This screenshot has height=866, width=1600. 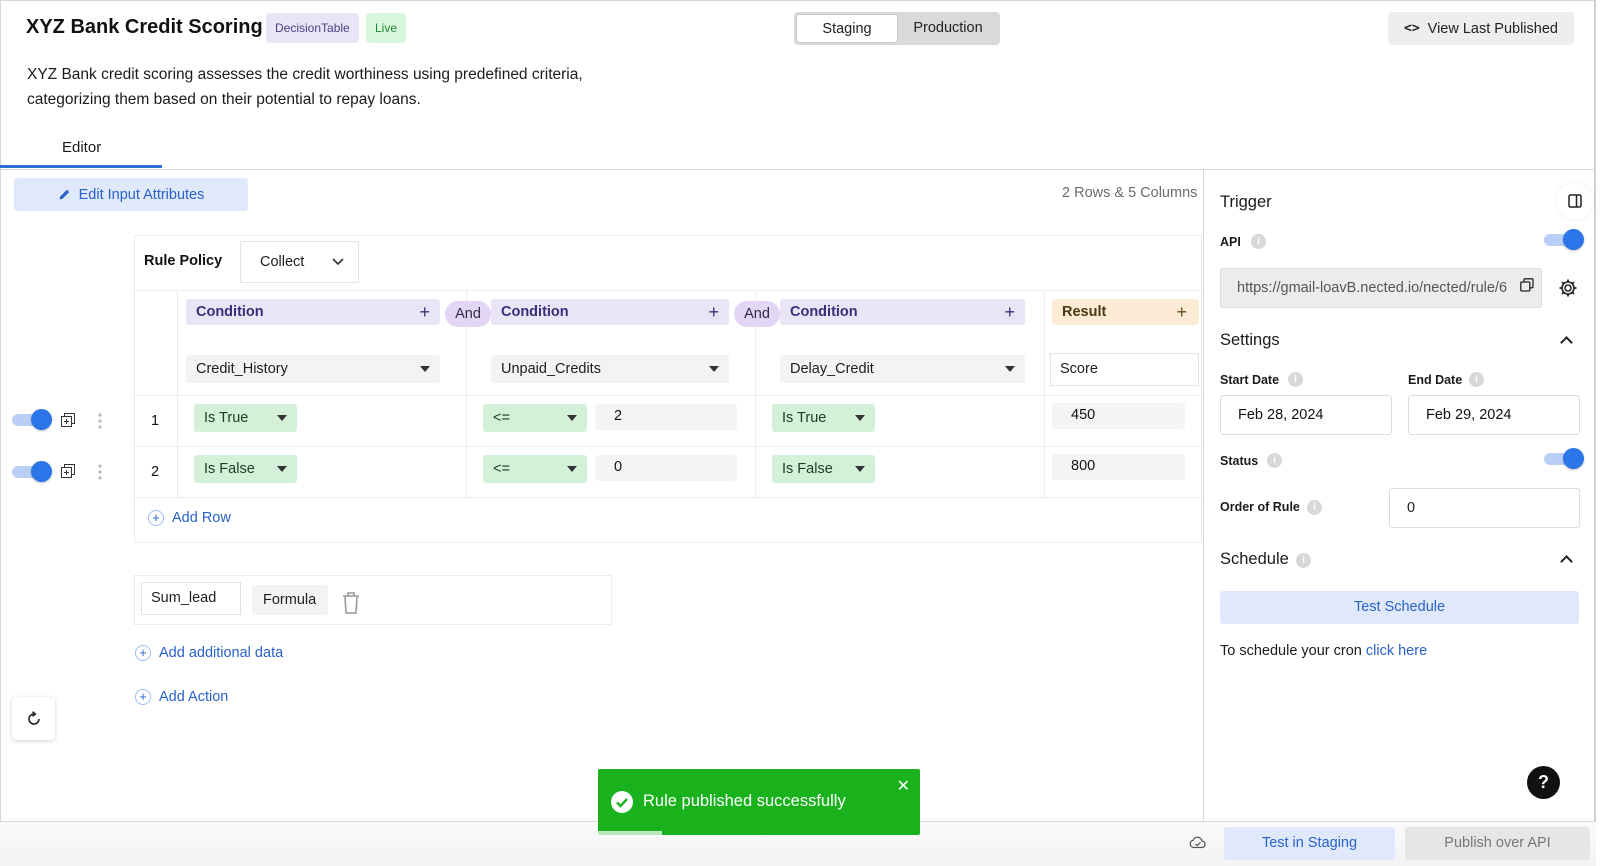 I want to click on rule-policy-select: Collect, so click(x=299, y=262).